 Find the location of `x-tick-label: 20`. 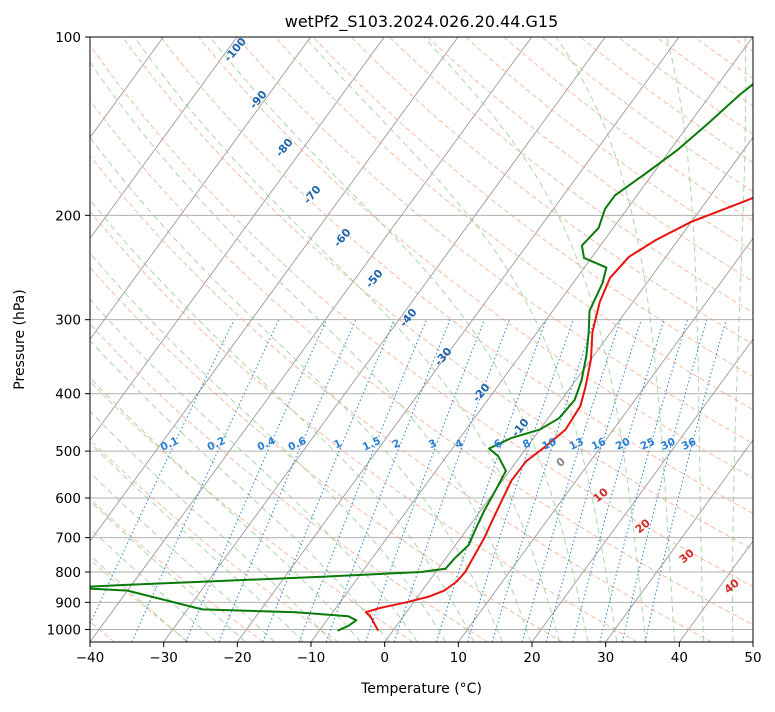

x-tick-label: 20 is located at coordinates (531, 658).